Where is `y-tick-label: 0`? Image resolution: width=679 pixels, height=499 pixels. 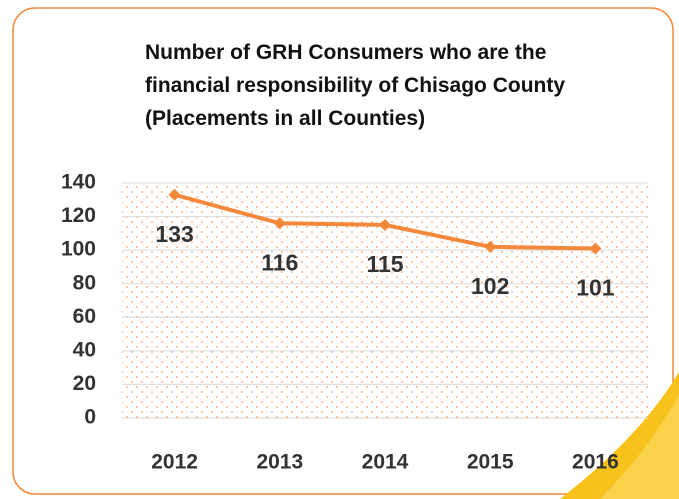
y-tick-label: 0 is located at coordinates (90, 417).